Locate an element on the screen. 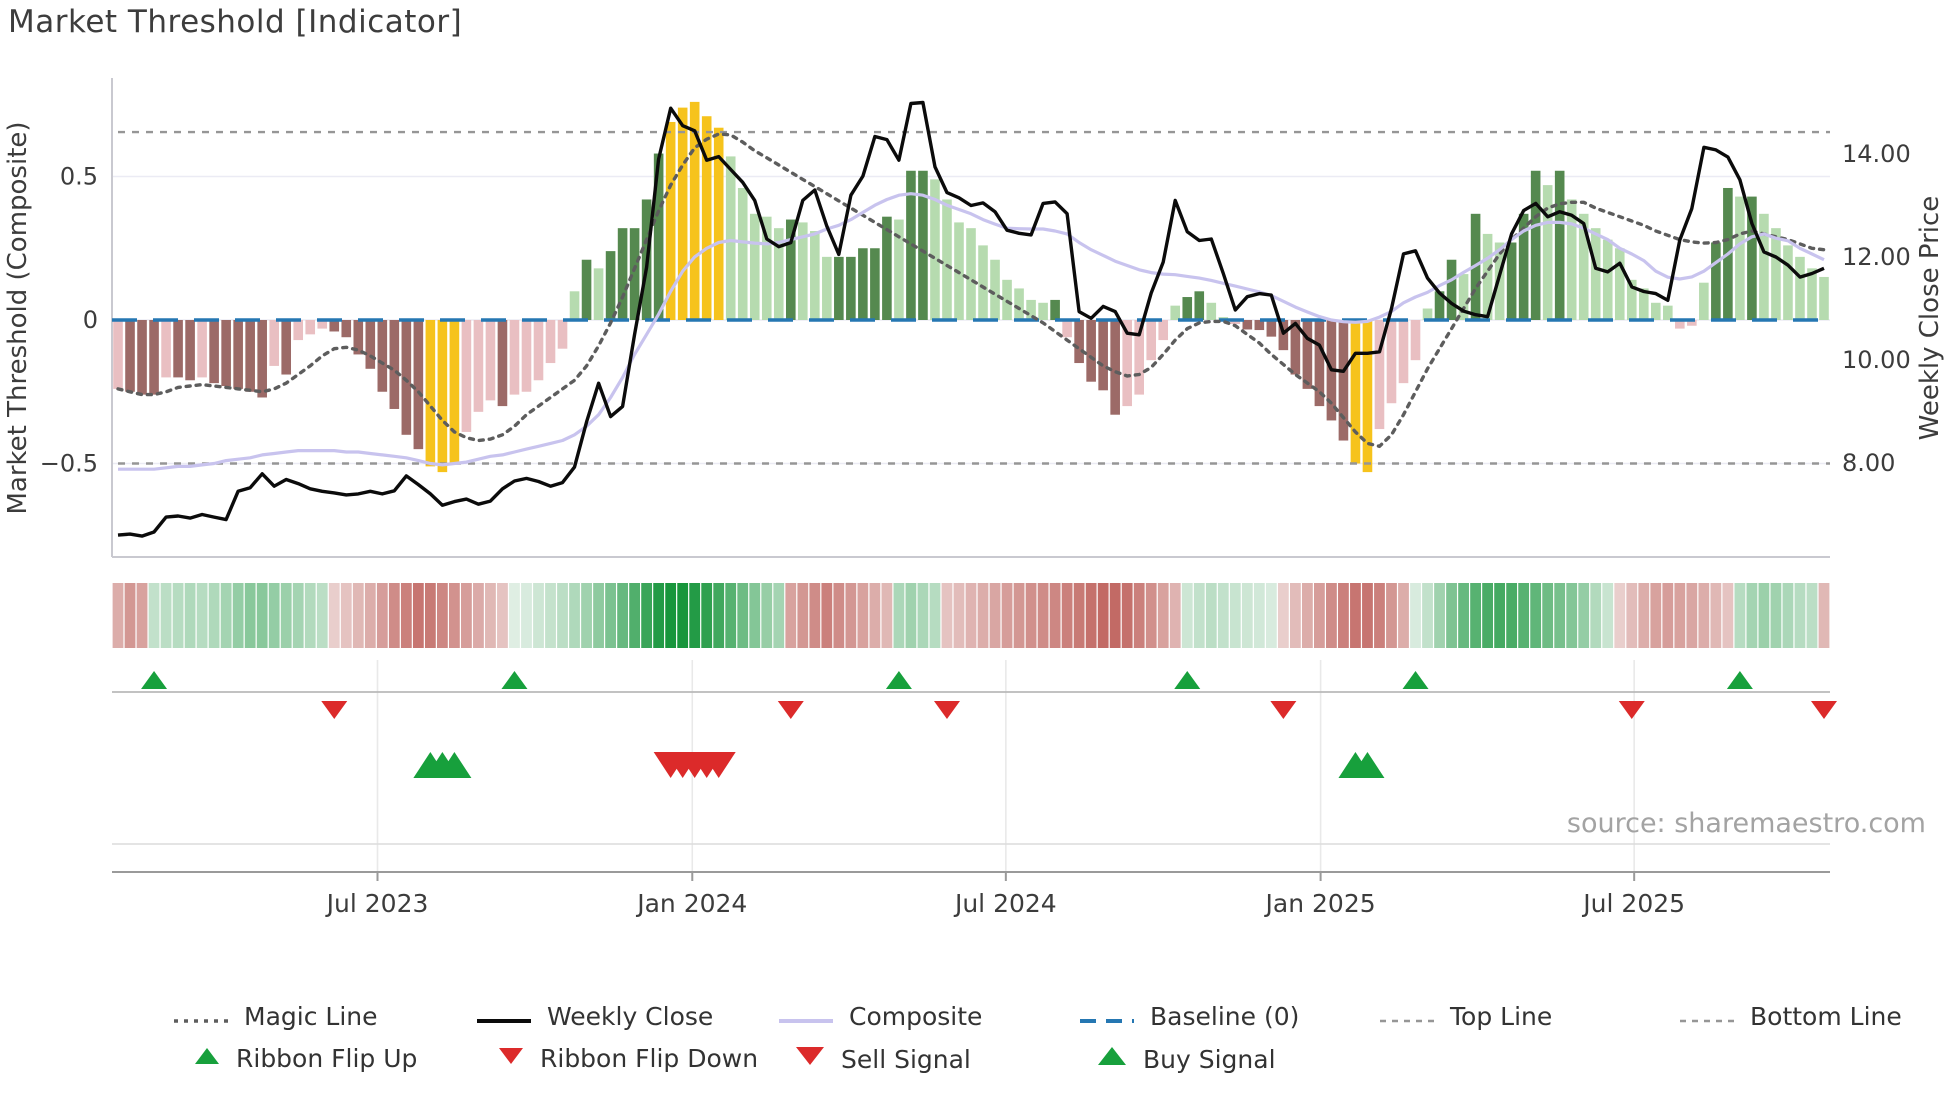  ribbon-strip is located at coordinates (971, 615).